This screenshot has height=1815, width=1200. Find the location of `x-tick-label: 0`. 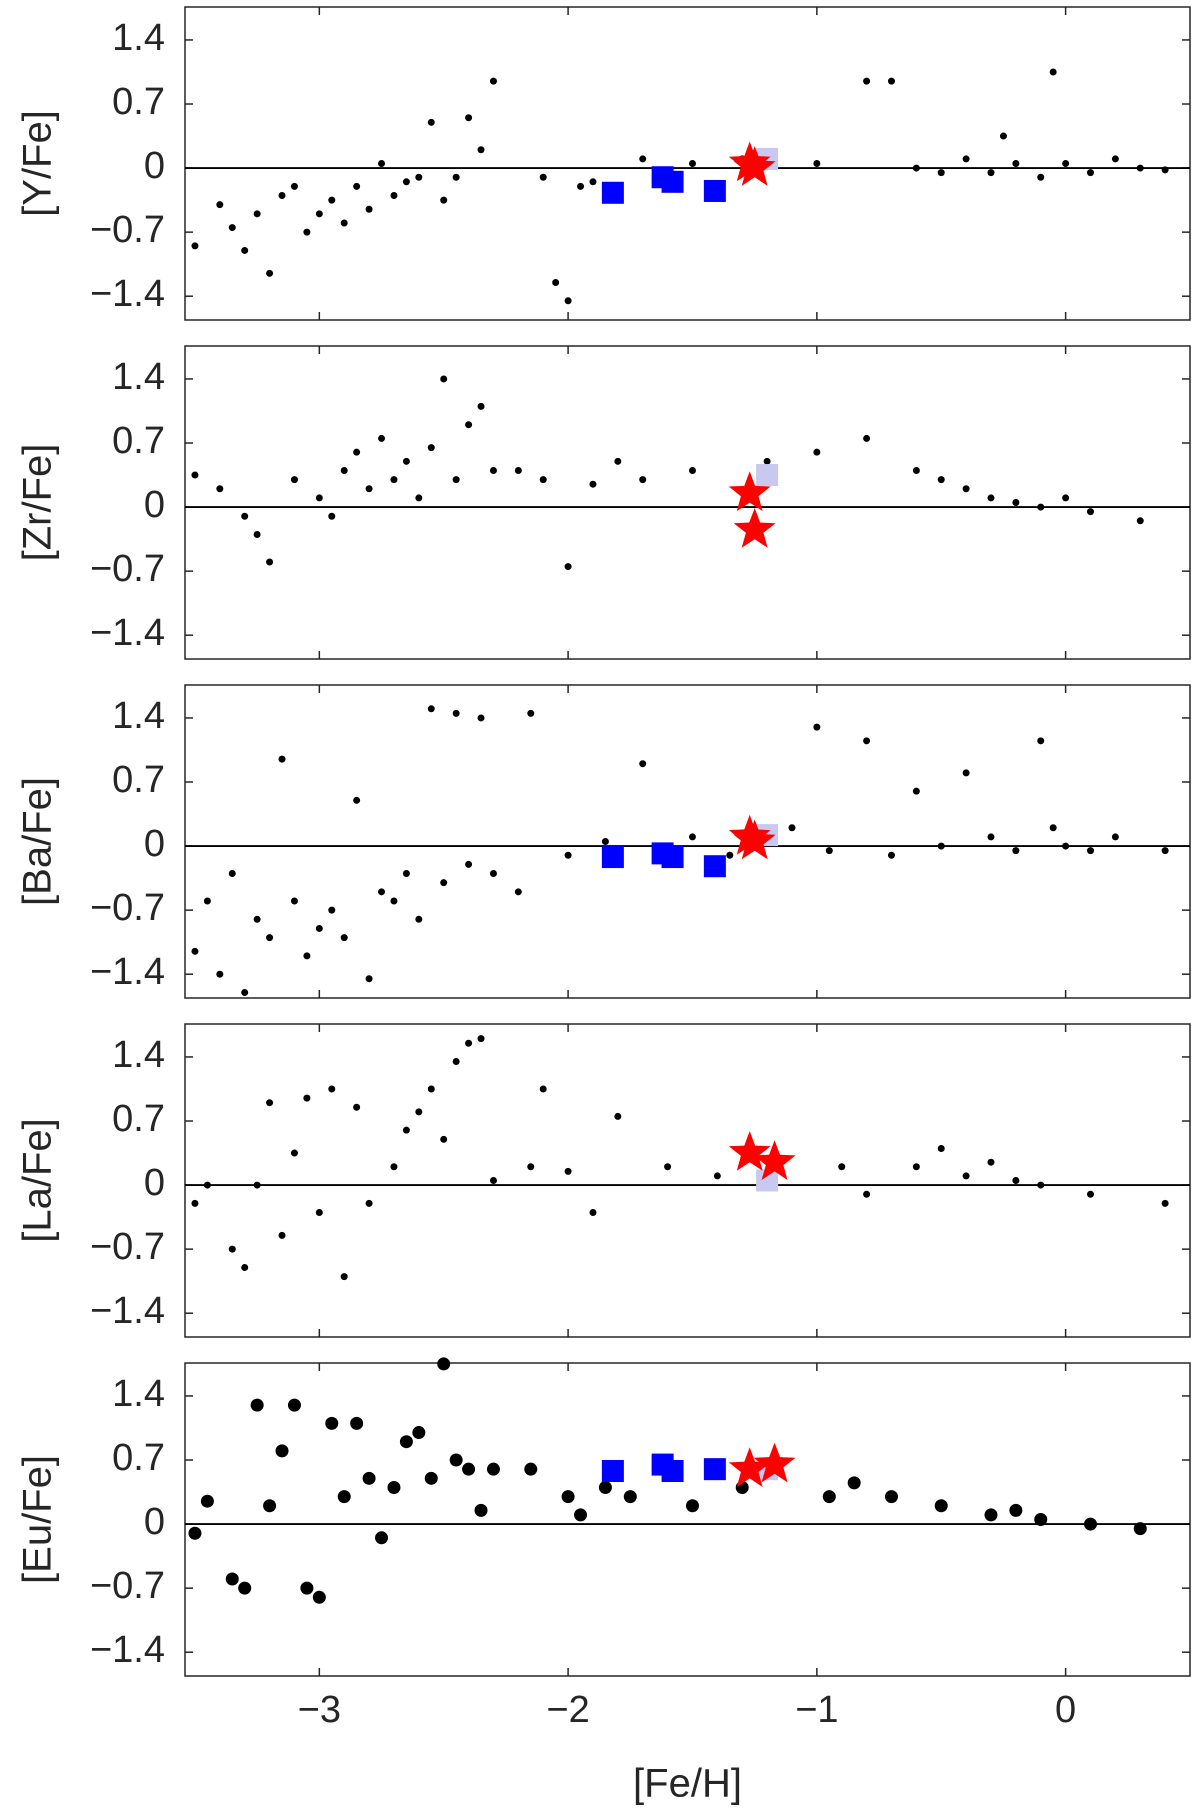

x-tick-label: 0 is located at coordinates (1065, 1710).